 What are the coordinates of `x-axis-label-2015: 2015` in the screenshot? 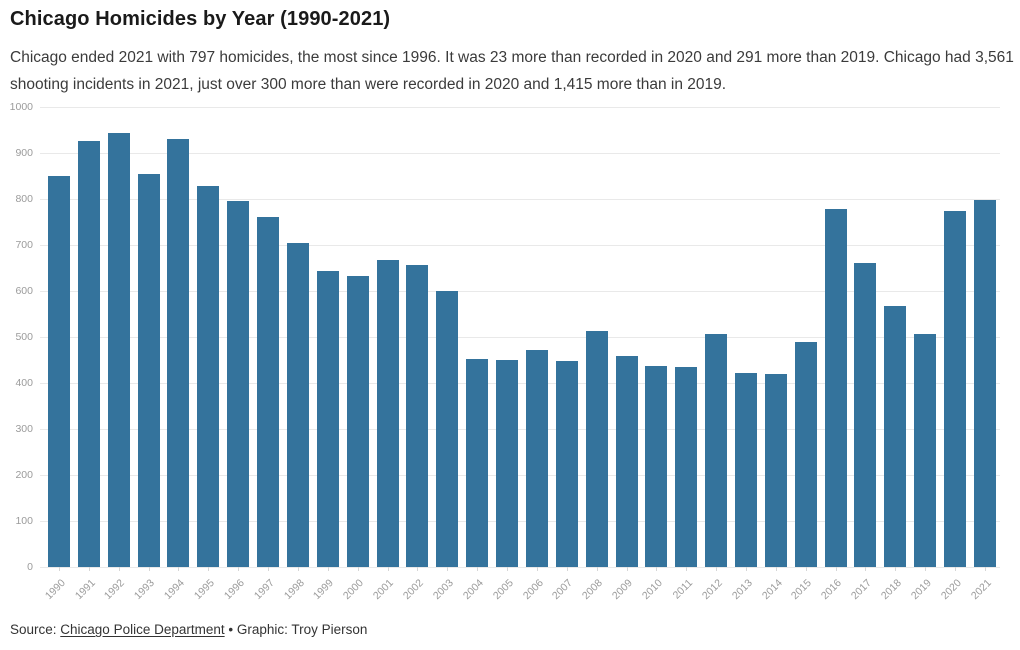 It's located at (802, 590).